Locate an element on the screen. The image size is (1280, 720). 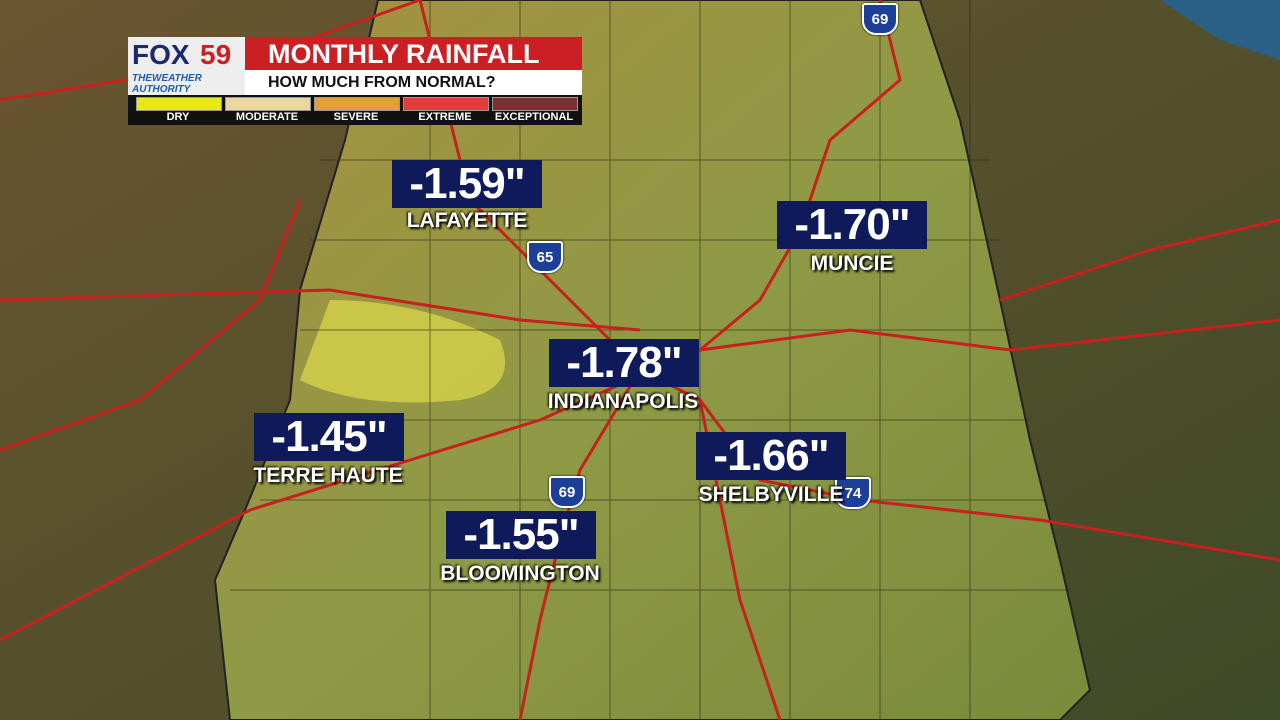
rainfall-value: -1.59" is located at coordinates (467, 184).